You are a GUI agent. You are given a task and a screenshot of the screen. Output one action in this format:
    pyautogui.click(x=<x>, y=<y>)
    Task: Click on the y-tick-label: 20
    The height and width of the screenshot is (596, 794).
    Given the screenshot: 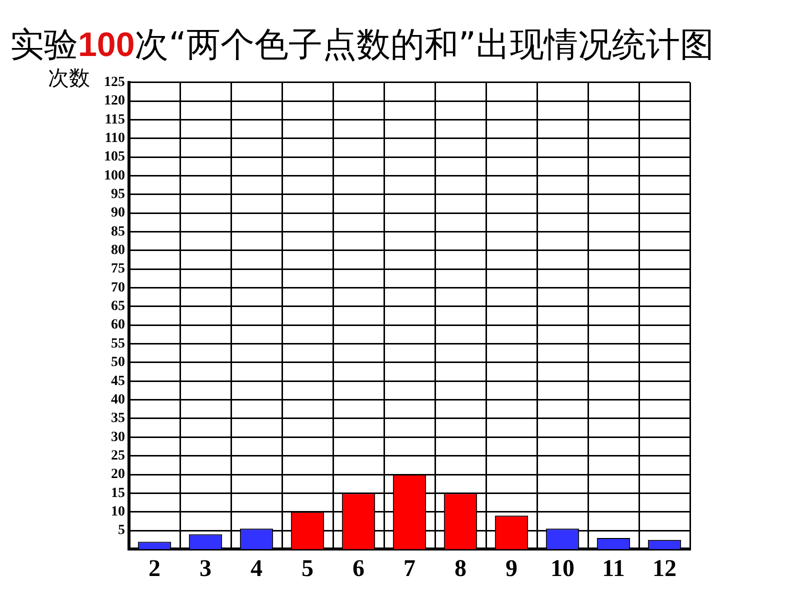 What is the action you would take?
    pyautogui.click(x=118, y=474)
    